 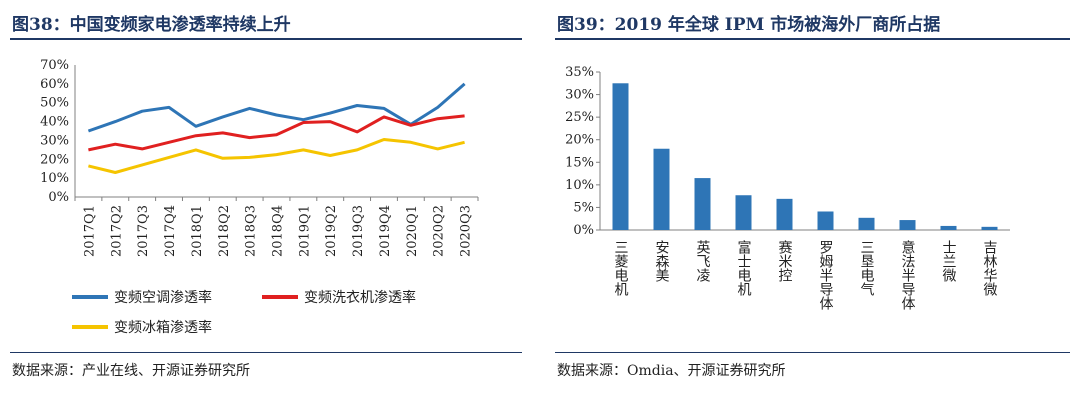 I want to click on x-tick-label: 2020Q1, so click(x=412, y=231).